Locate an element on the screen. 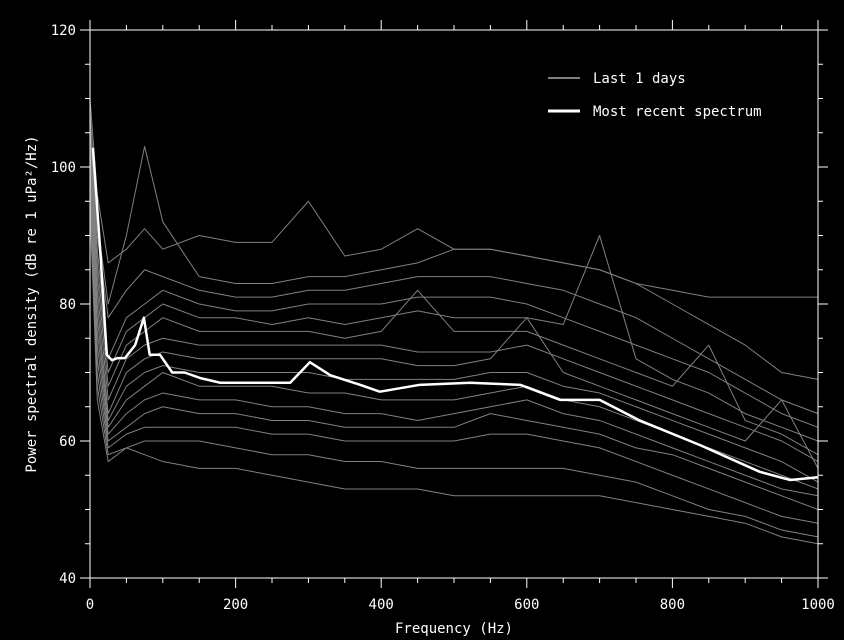 The image size is (844, 640). x-tick-label: 200 is located at coordinates (235, 605).